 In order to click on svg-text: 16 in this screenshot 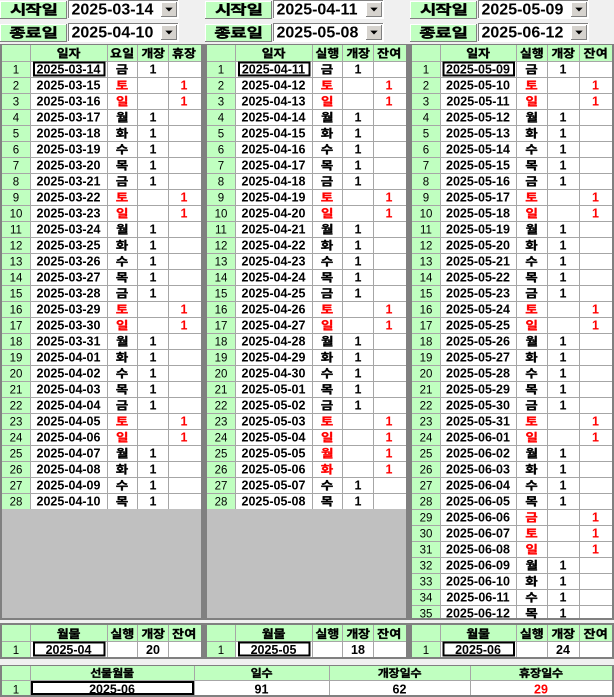, I will do `click(221, 311)`.